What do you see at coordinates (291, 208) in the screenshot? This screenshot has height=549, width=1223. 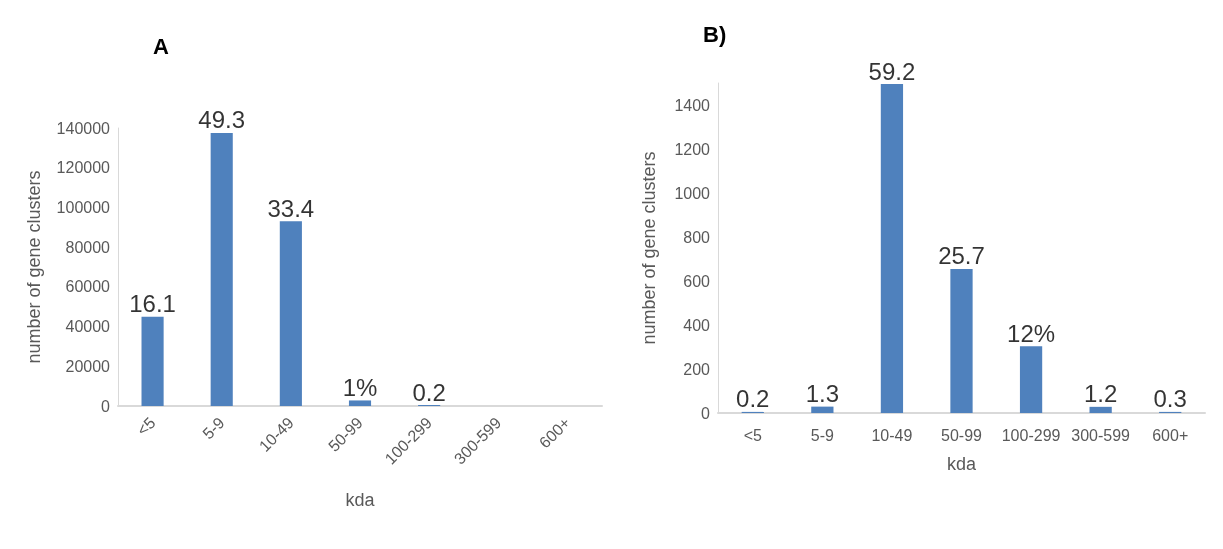 I see `annotation: 33.4` at bounding box center [291, 208].